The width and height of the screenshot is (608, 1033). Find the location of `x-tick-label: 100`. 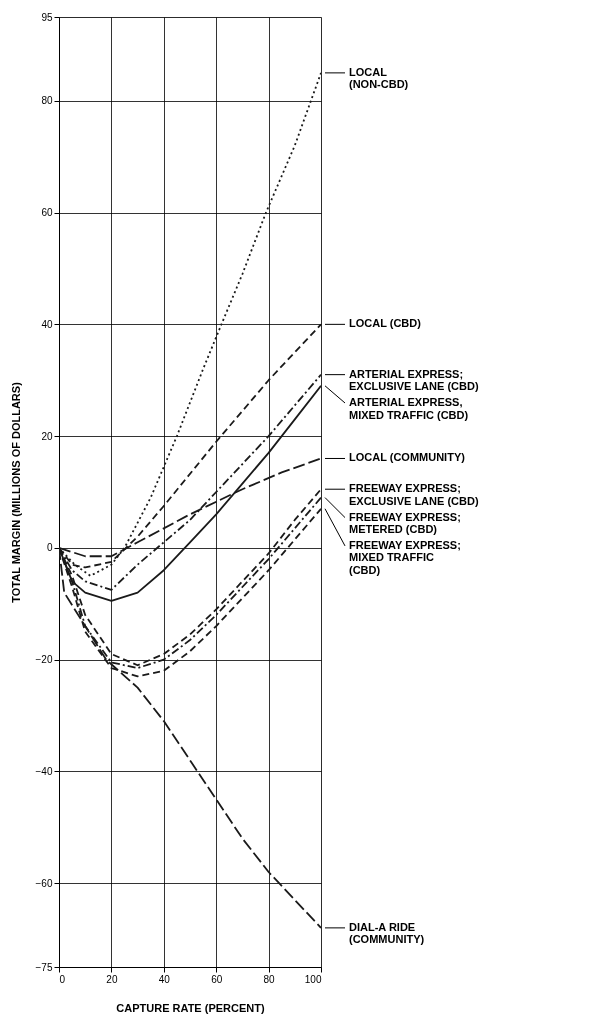

x-tick-label: 100 is located at coordinates (313, 979).